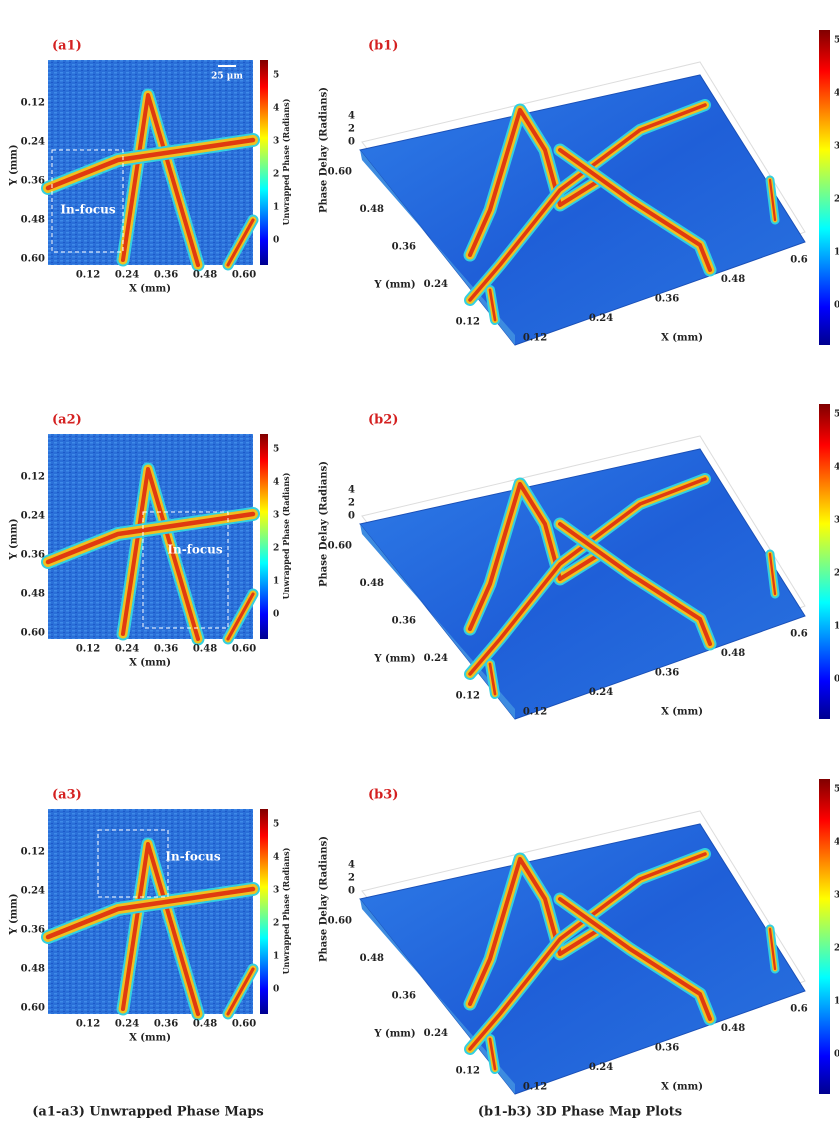 This screenshot has width=839, height=1124. Describe the element at coordinates (798, 1009) in the screenshot. I see `x-tick-label: 0.6` at that location.